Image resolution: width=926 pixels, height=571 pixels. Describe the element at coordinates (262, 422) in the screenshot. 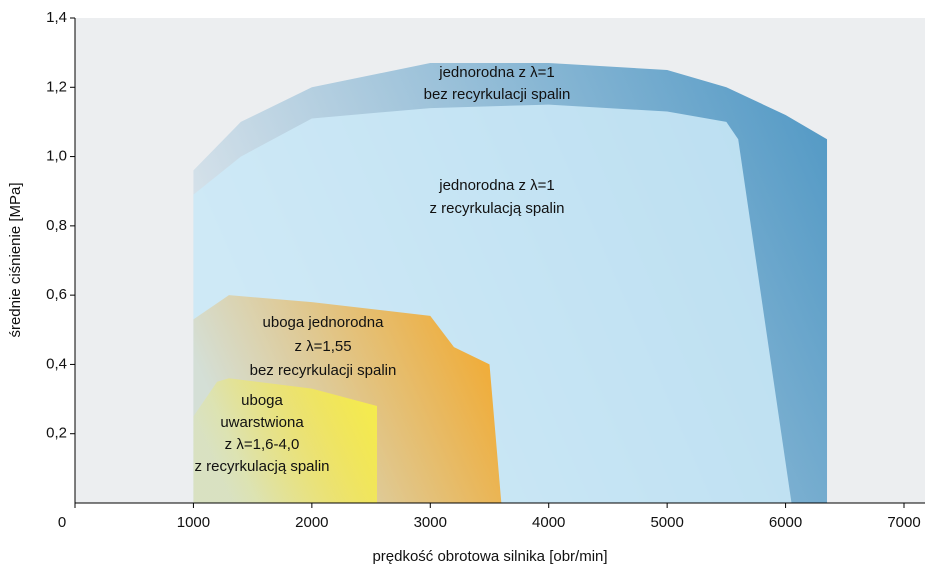

I see `region-label: uwarstwiona` at that location.